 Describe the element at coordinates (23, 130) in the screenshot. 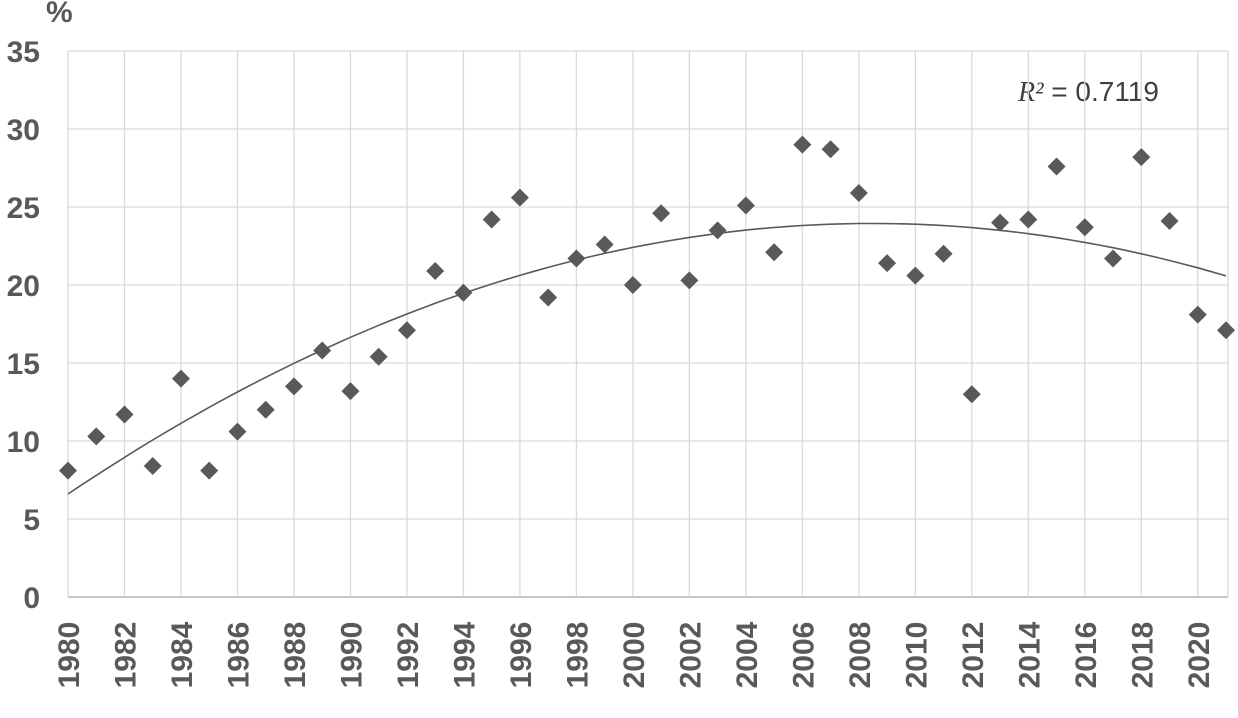

I see `y-tick-label: 30` at that location.